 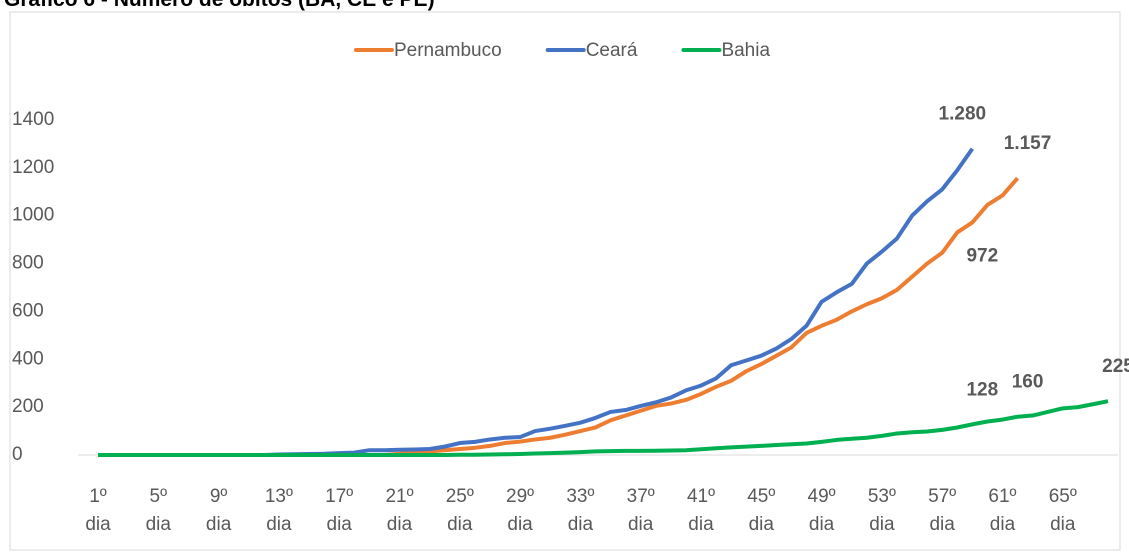 I want to click on legend-label: Ceará, so click(x=612, y=50).